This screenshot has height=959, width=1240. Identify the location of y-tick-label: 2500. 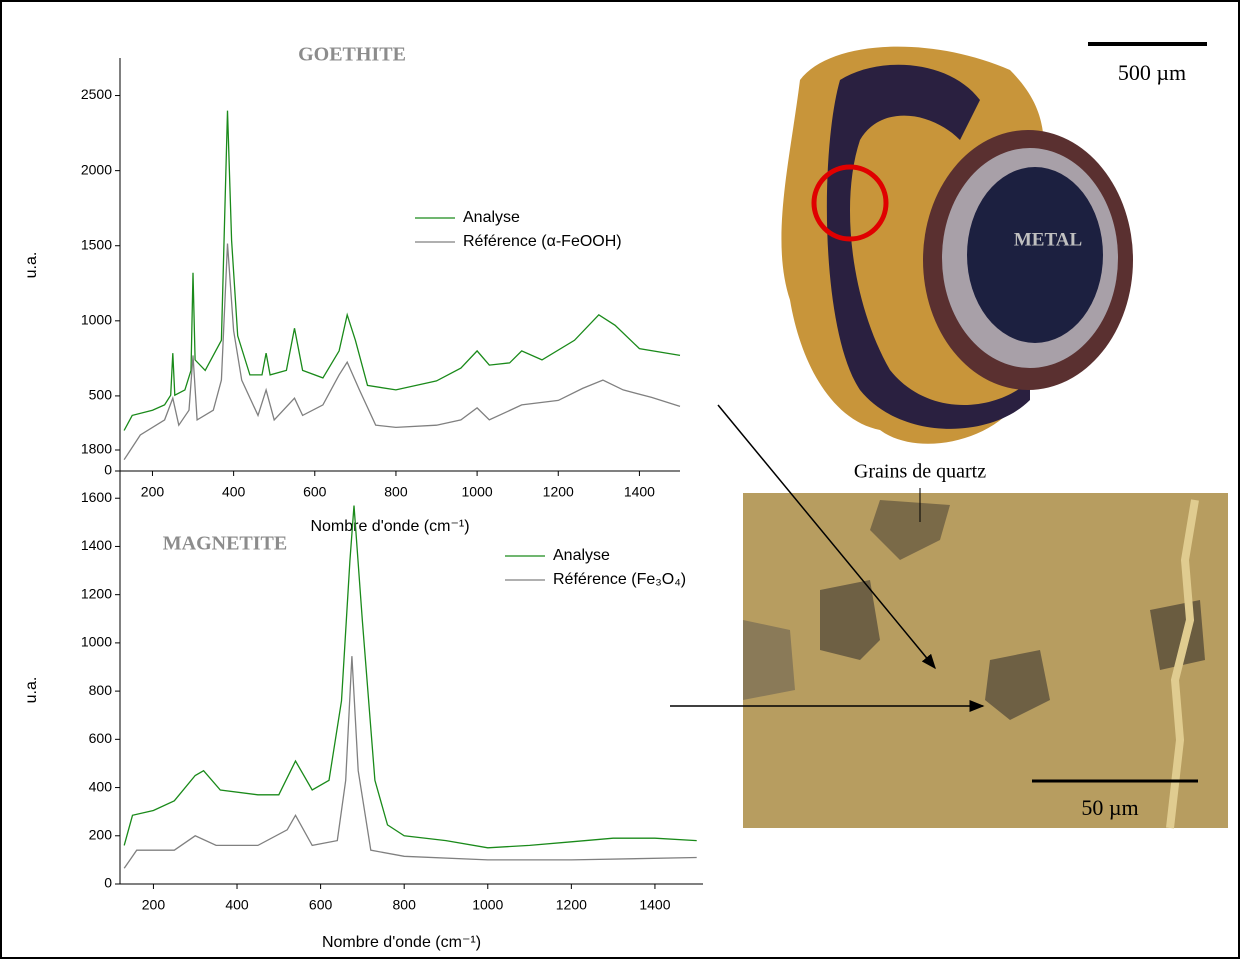
(96, 94).